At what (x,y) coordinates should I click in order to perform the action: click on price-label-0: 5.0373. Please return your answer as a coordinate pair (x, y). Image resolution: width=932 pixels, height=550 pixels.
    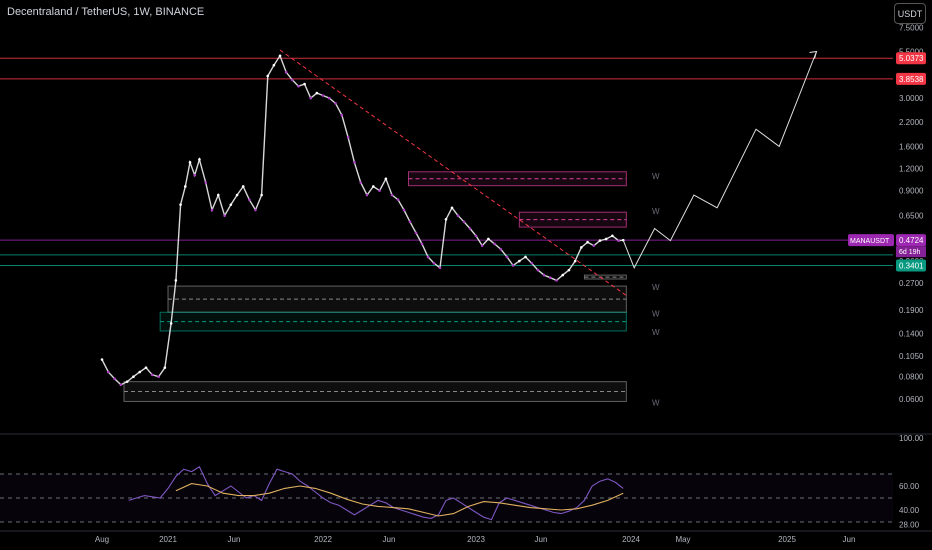
    Looking at the image, I should click on (911, 58).